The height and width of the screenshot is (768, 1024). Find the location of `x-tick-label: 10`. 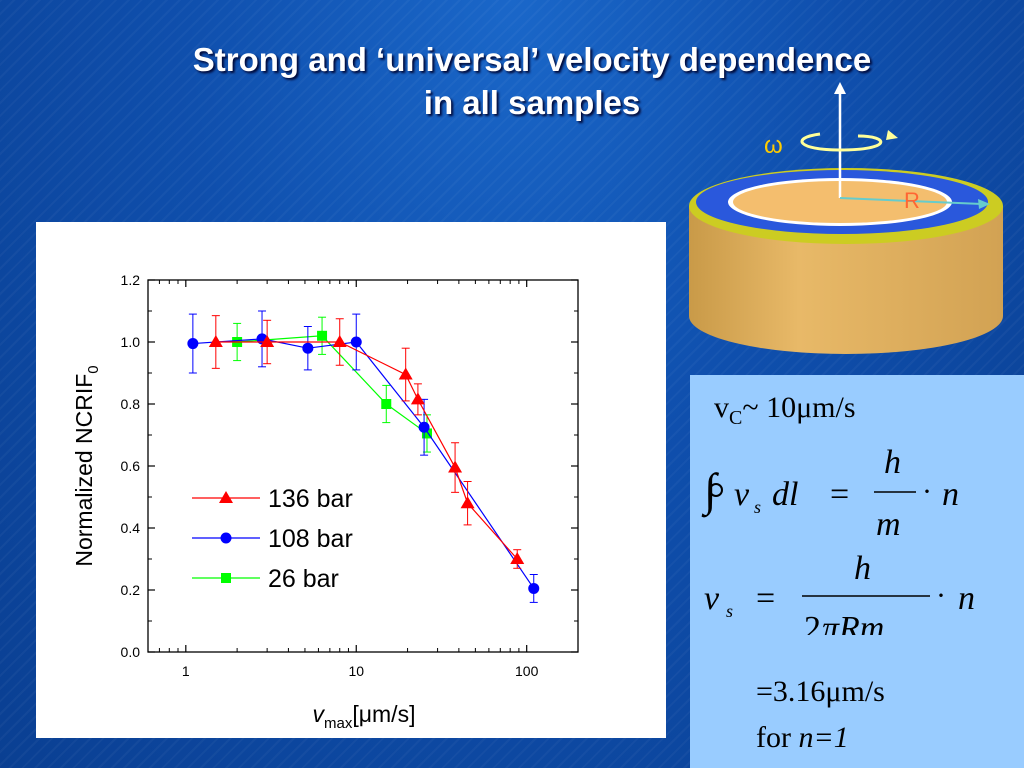

x-tick-label: 10 is located at coordinates (356, 671).